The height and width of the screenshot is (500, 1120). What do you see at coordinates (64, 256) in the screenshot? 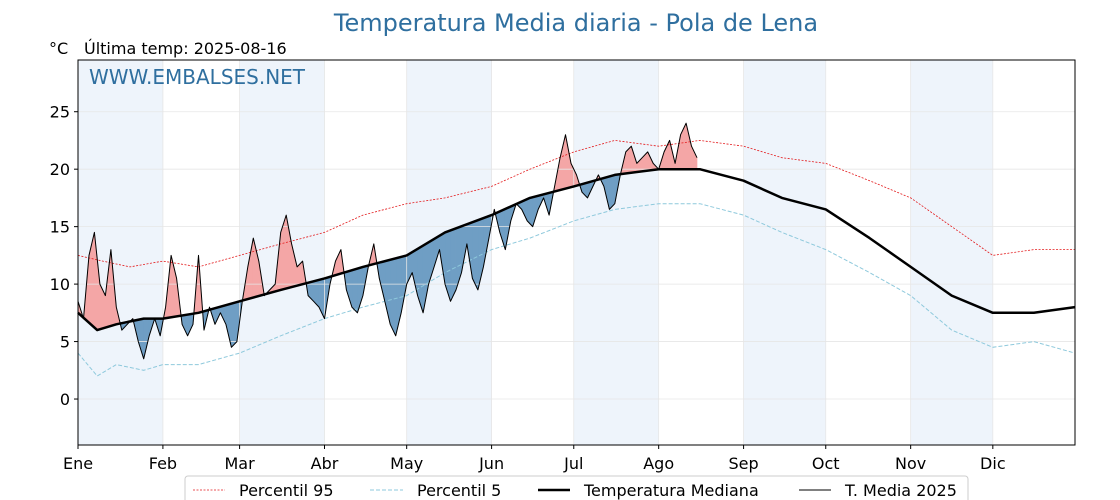
I see `y-axis: 0 5 10 15 20 25` at bounding box center [64, 256].